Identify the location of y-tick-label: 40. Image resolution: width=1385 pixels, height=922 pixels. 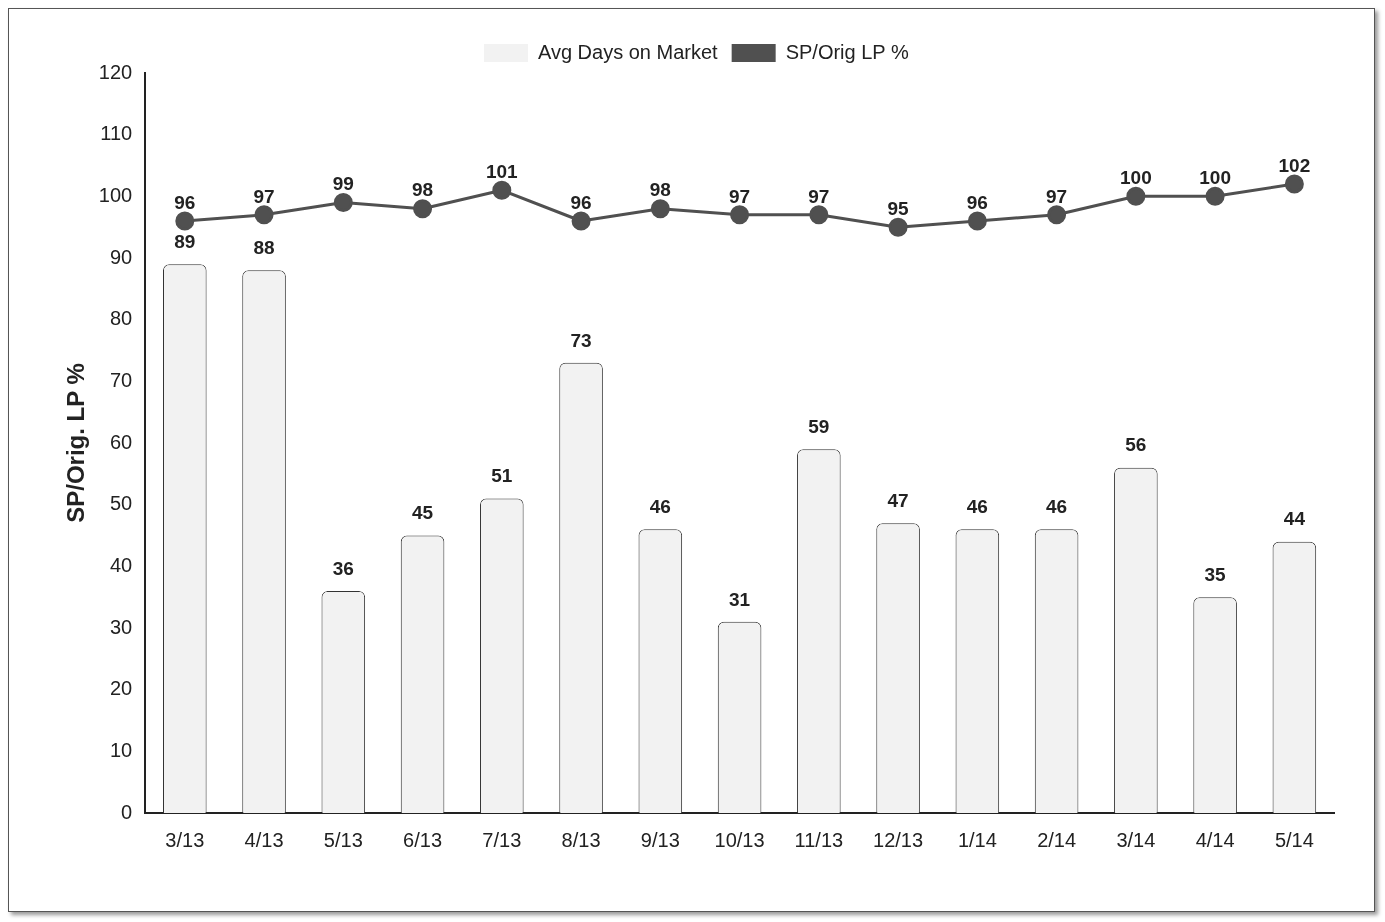
(121, 564).